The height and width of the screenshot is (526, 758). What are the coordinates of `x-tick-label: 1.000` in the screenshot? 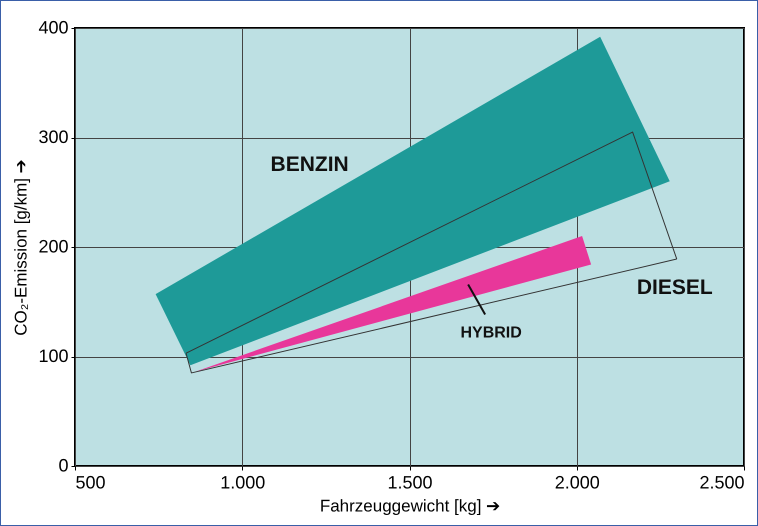 It's located at (243, 482).